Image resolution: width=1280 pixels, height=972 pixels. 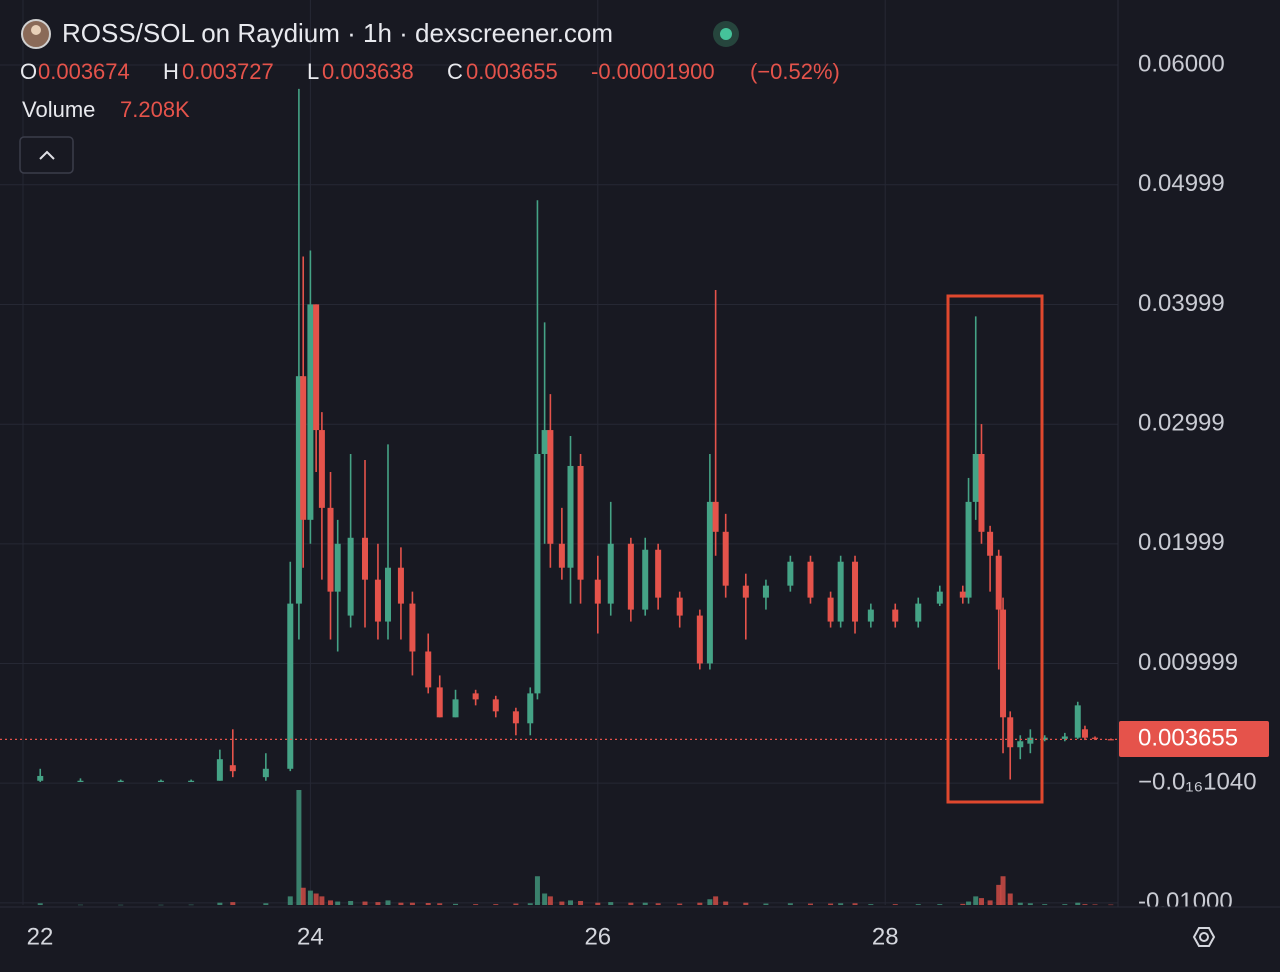 What do you see at coordinates (1181, 63) in the screenshot?
I see `y-tick-label: 0.06000` at bounding box center [1181, 63].